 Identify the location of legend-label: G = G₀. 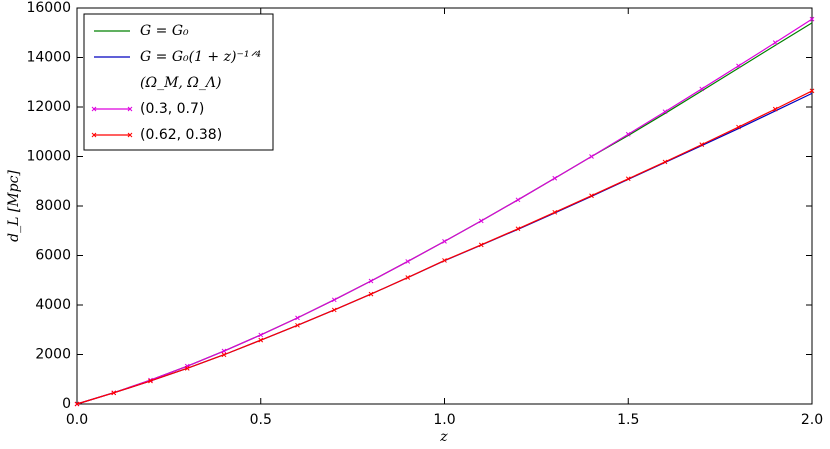
(164, 31).